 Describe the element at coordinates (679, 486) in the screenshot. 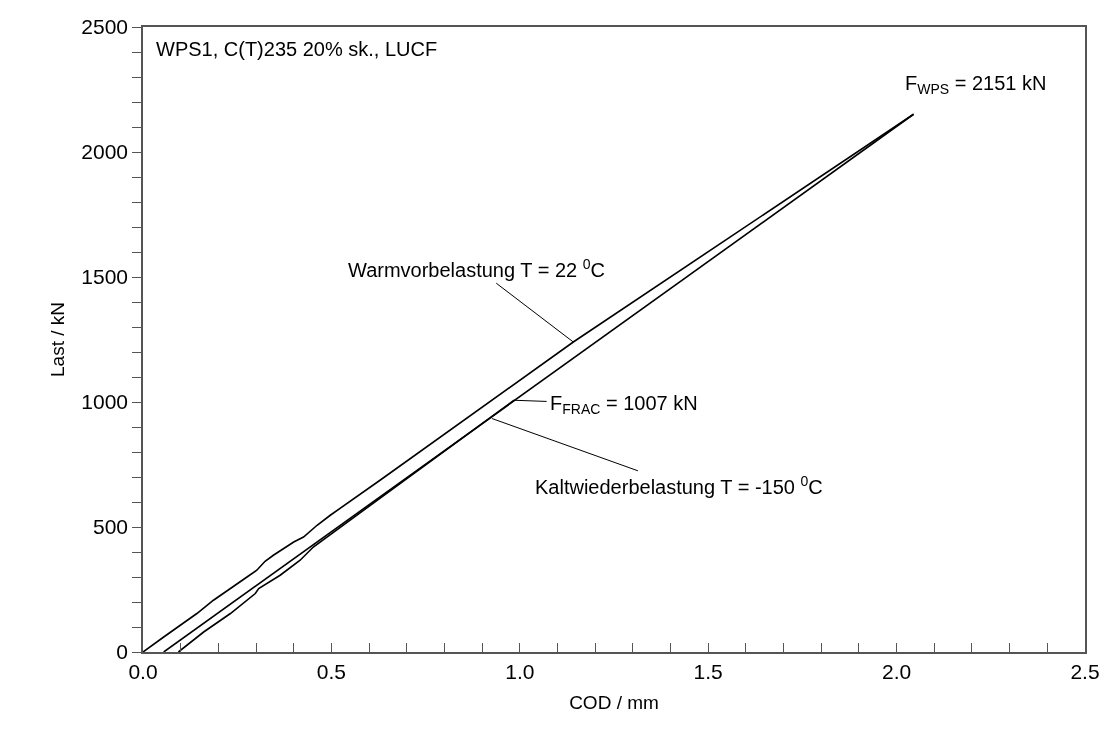

I see `annotation: Kaltwiederbelastung T = -150 $^{0}$C` at that location.